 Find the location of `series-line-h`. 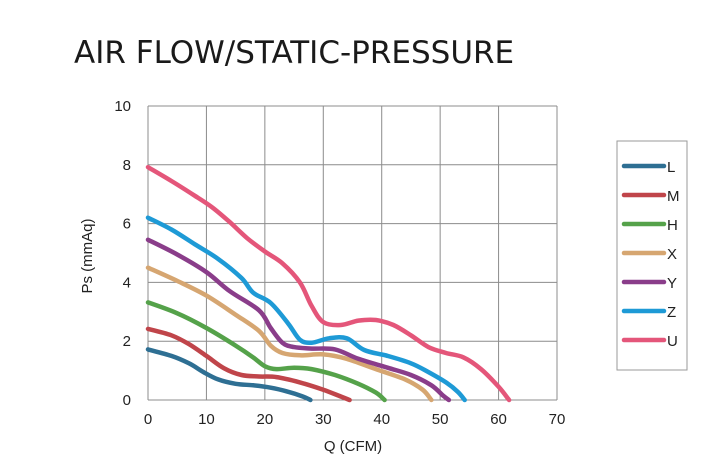

series-line-h is located at coordinates (266, 351).